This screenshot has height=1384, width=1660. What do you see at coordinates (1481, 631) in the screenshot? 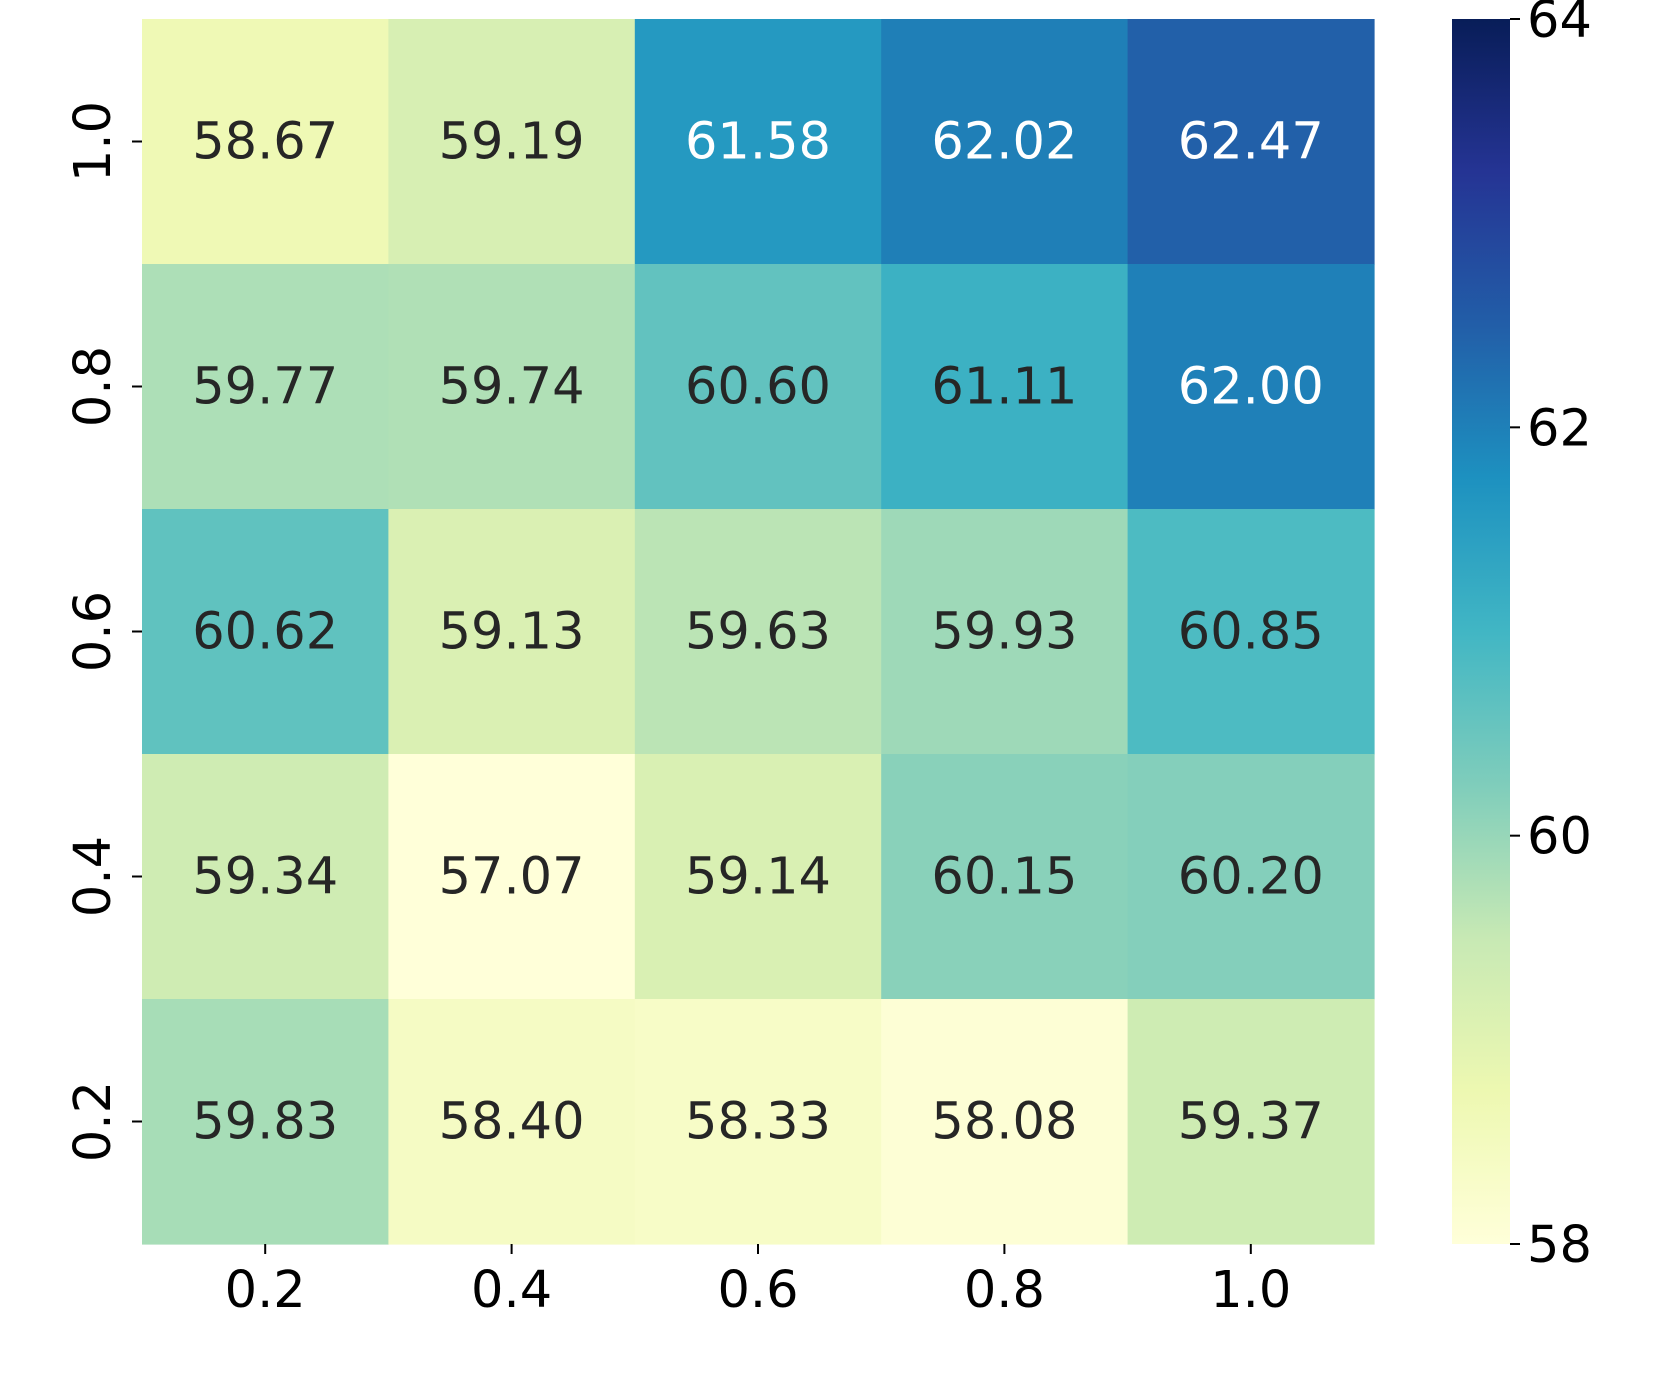
I see `colorbar-gradient` at bounding box center [1481, 631].